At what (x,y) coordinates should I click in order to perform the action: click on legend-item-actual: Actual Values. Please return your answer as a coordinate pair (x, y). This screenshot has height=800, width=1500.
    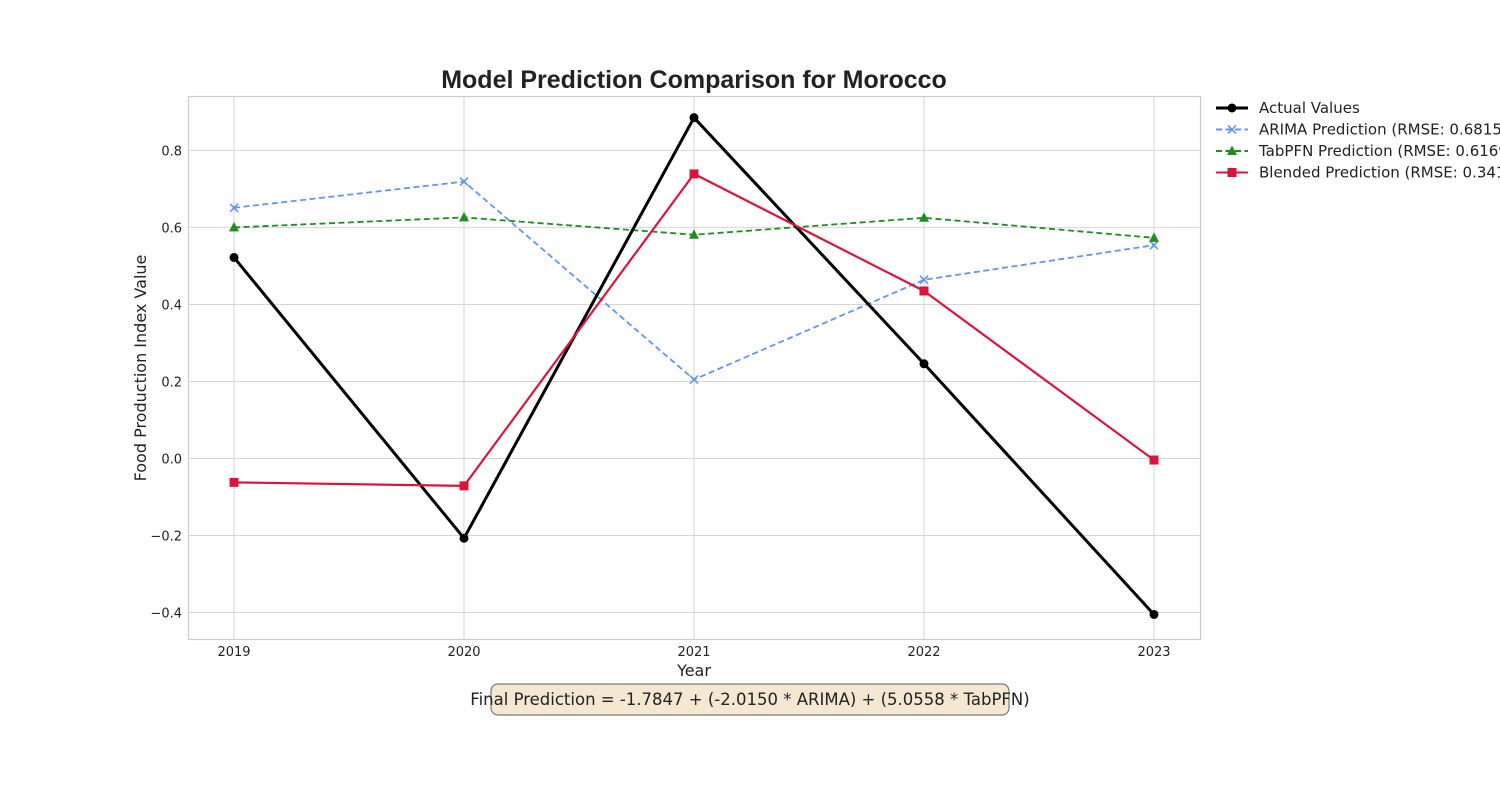
    Looking at the image, I should click on (1288, 108).